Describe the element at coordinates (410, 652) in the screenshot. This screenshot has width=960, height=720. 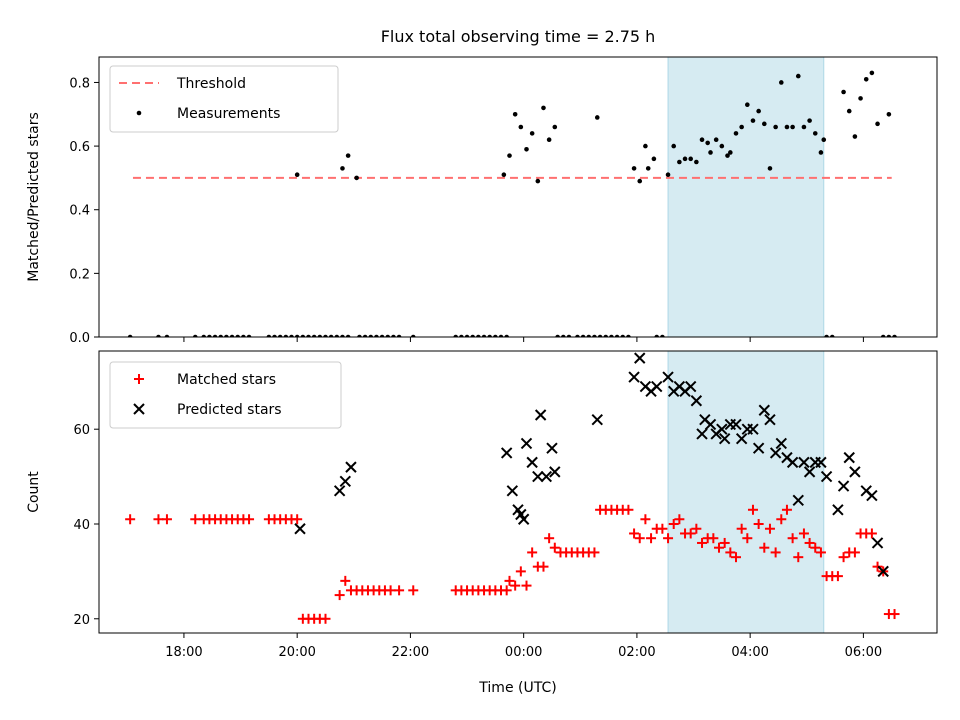
I see `x-tick-label: 22:00` at that location.